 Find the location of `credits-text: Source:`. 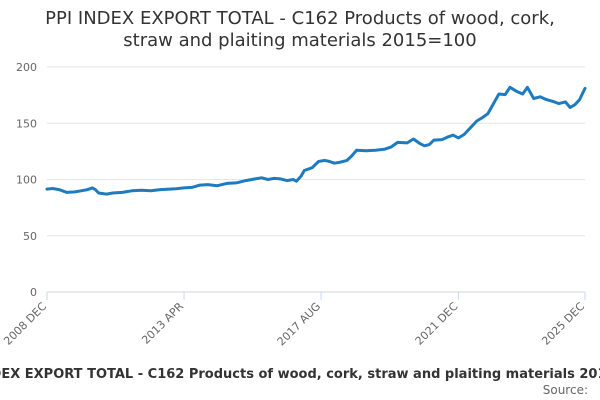

credits-text: Source: is located at coordinates (565, 390).